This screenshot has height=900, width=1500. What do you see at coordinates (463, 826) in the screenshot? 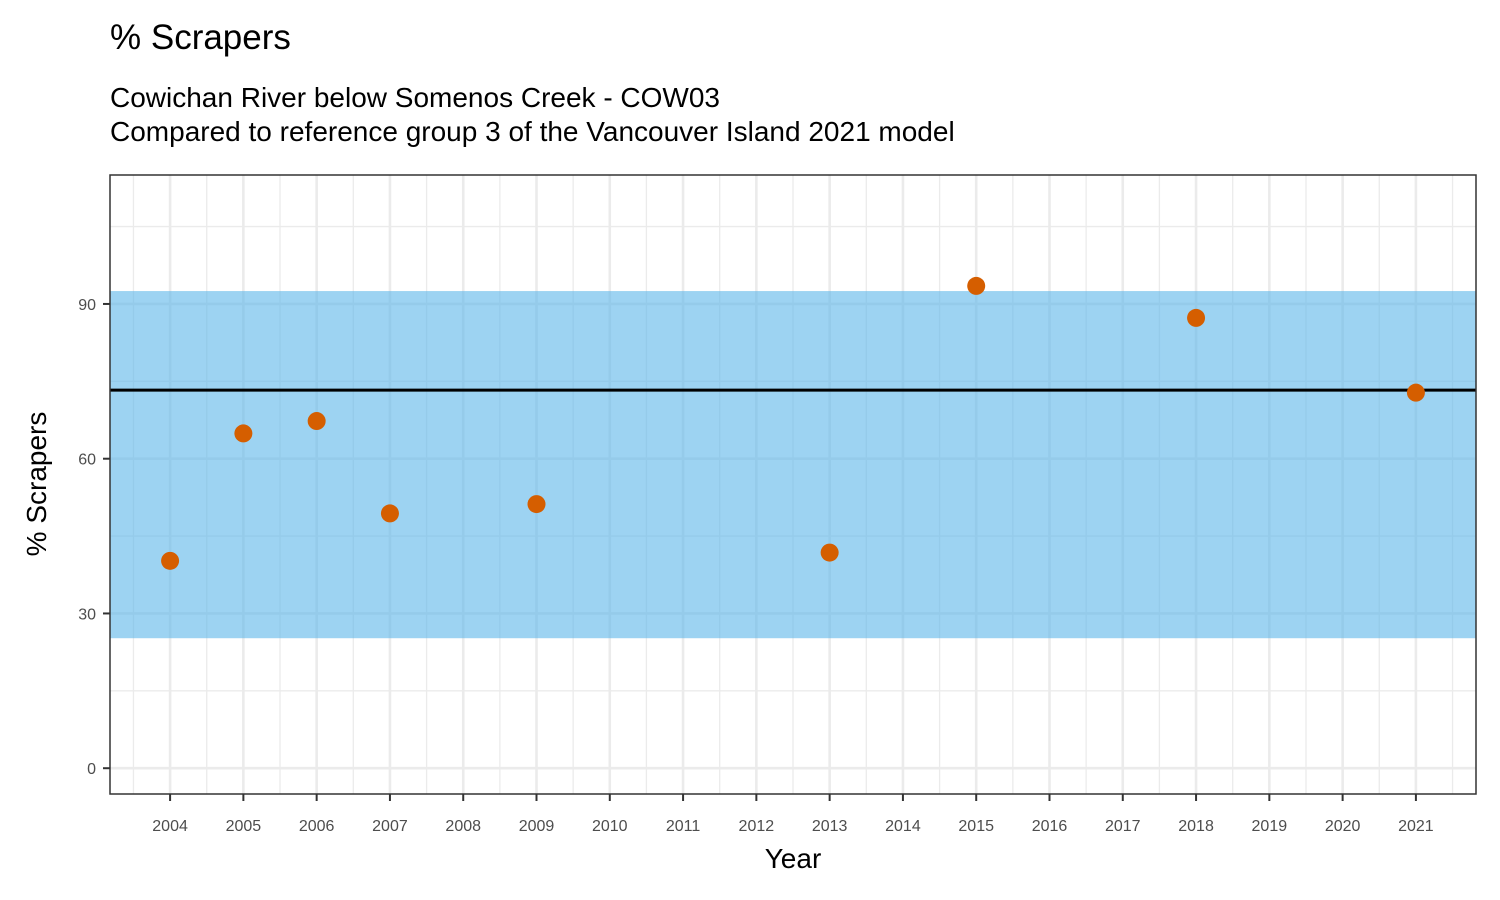
I see `x-tick-label: 2008` at bounding box center [463, 826].